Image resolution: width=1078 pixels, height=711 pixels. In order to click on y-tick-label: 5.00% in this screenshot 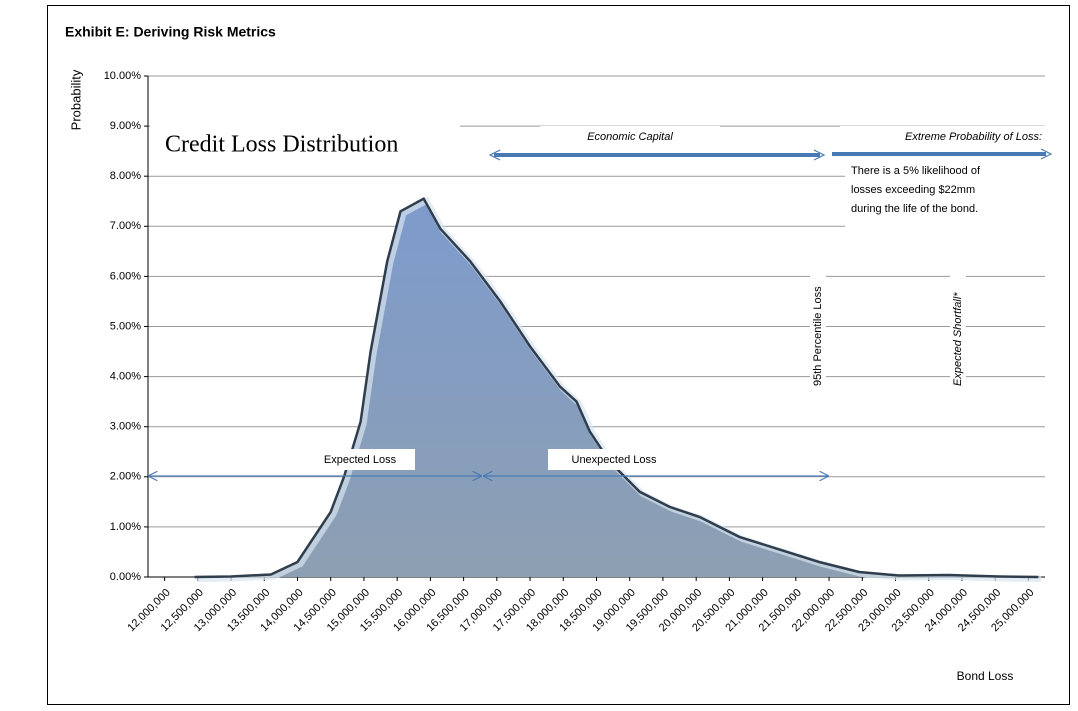, I will do `click(125, 326)`.